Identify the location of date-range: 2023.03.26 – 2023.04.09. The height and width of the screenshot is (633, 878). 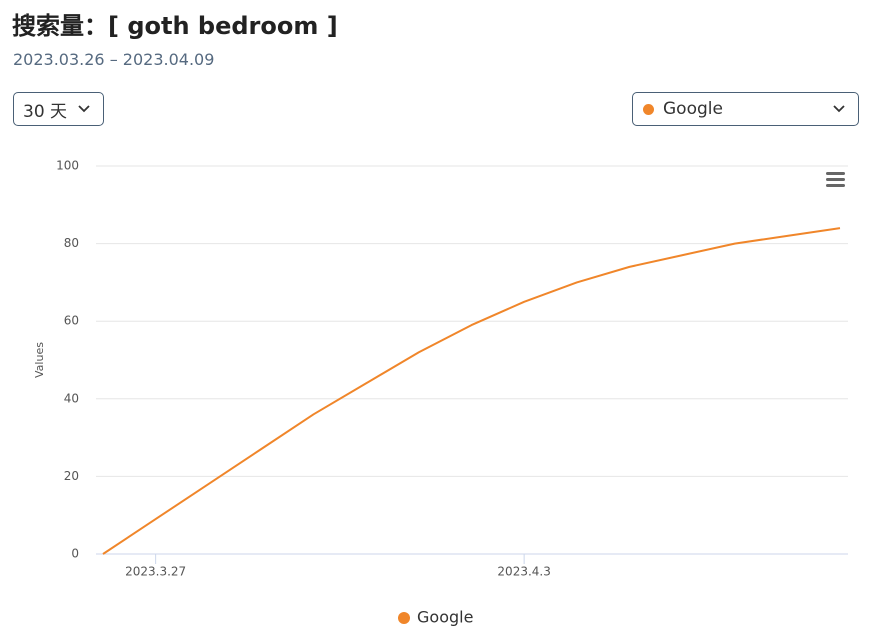
(114, 59).